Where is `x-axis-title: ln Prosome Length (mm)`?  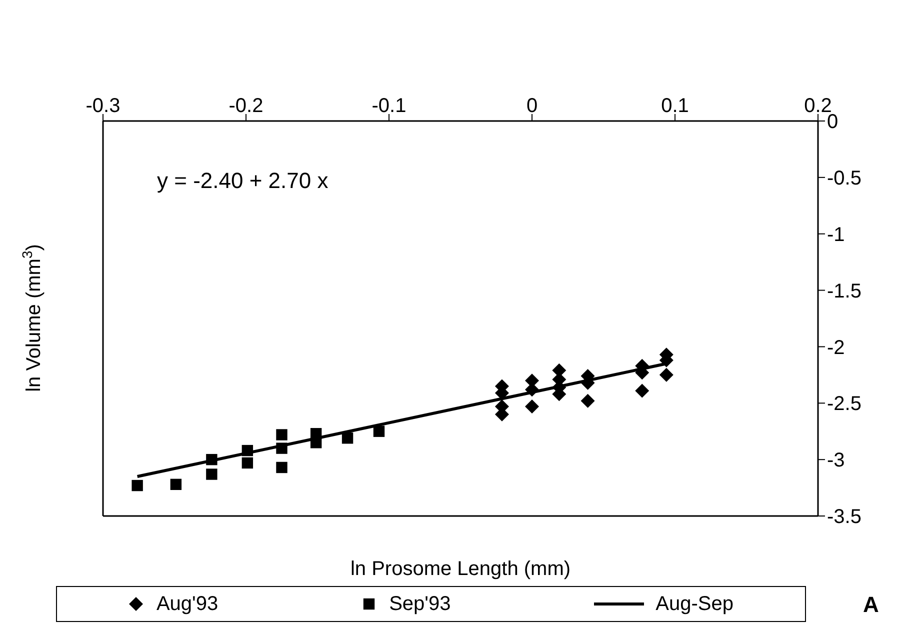
x-axis-title: ln Prosome Length (mm) is located at coordinates (460, 569).